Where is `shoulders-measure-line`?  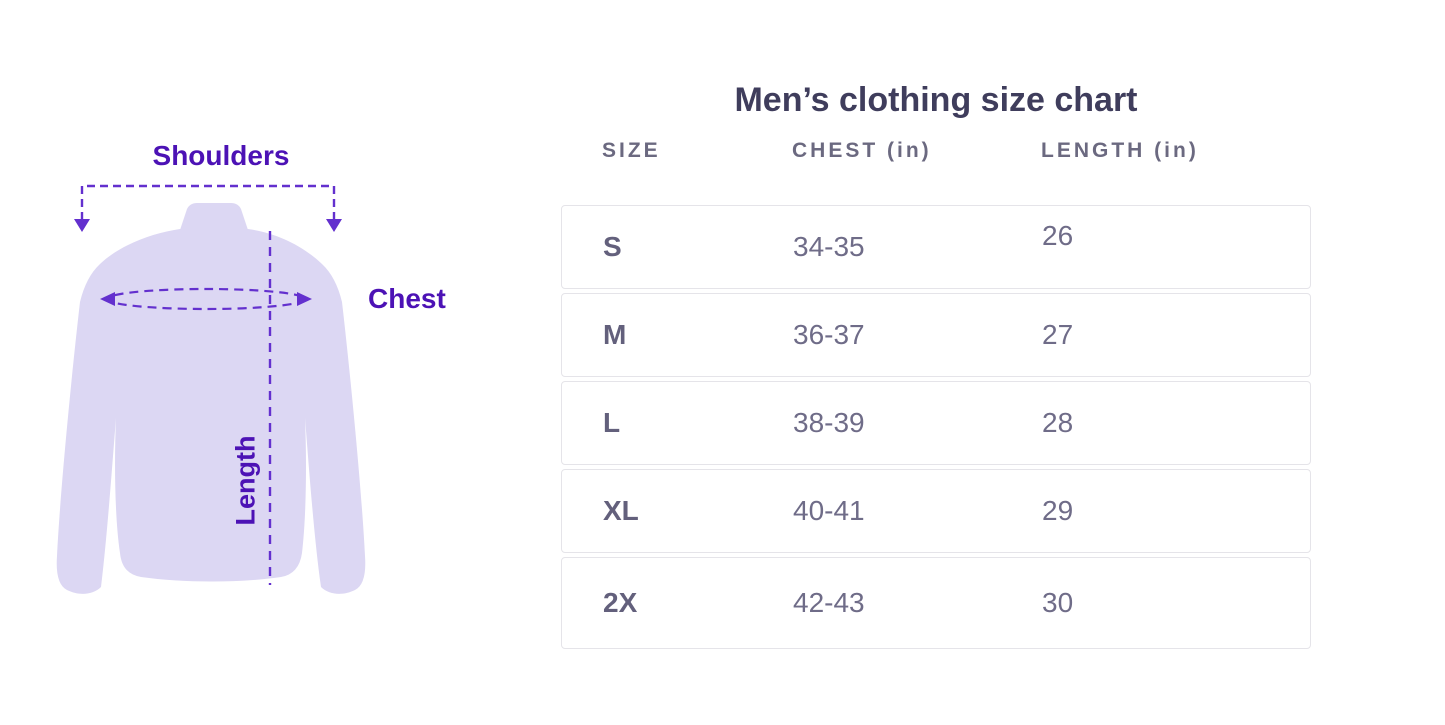 shoulders-measure-line is located at coordinates (208, 202).